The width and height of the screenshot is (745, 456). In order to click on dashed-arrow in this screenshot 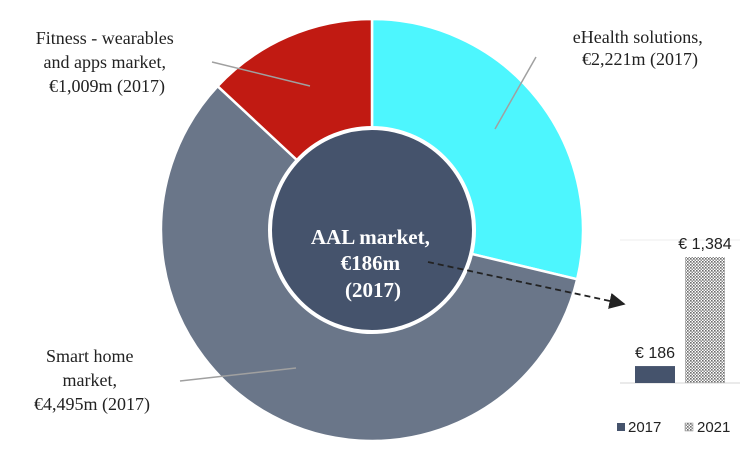, I will do `click(526, 285)`.